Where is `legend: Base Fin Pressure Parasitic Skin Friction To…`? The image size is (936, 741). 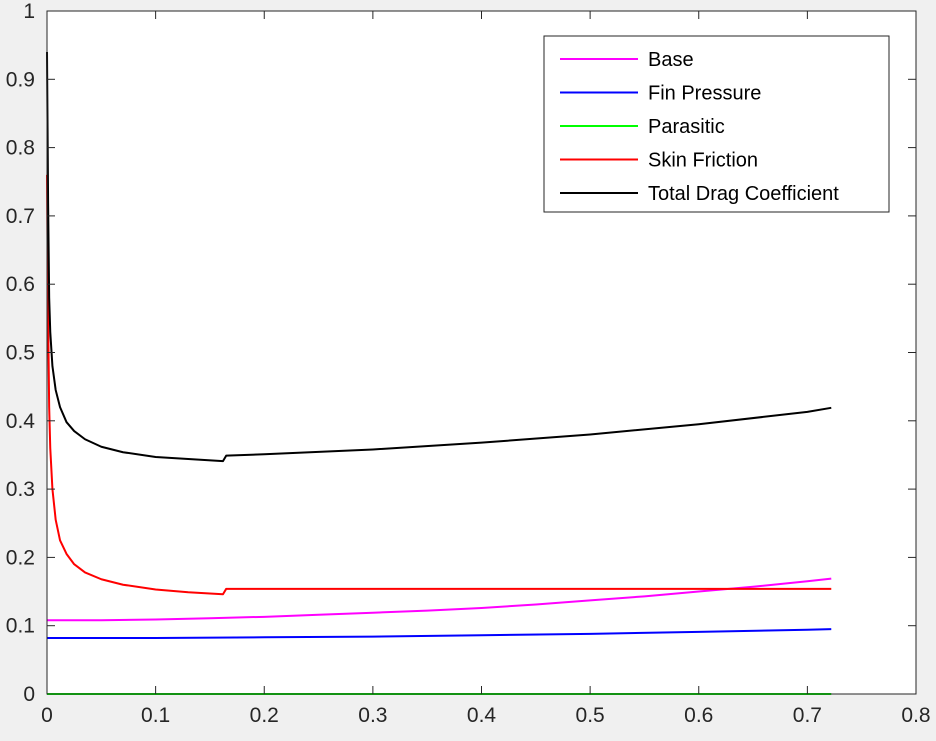
legend: Base Fin Pressure Parasitic Skin Friction To… is located at coordinates (716, 124).